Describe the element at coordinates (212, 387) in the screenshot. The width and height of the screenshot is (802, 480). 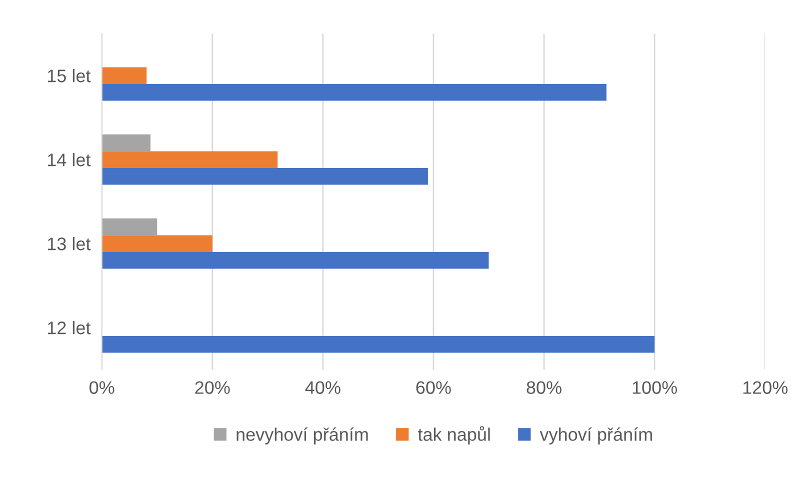
I see `x-tick-label: 20%` at that location.